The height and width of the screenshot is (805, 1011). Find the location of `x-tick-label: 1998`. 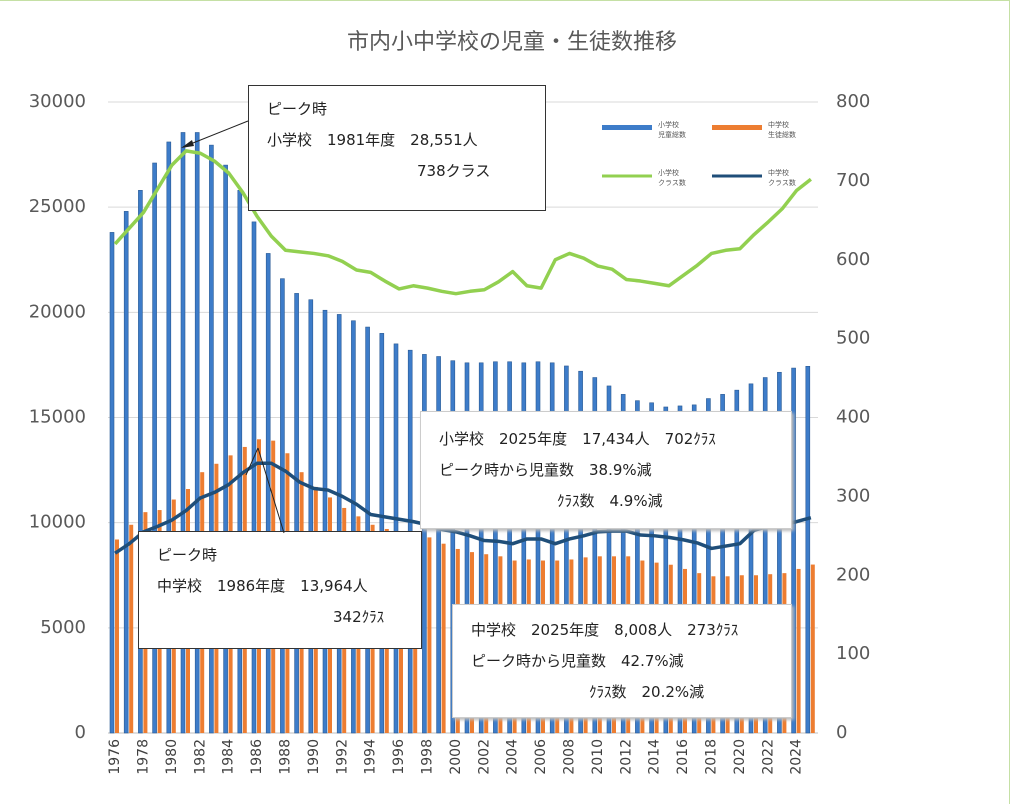

x-tick-label: 1998 is located at coordinates (428, 757).